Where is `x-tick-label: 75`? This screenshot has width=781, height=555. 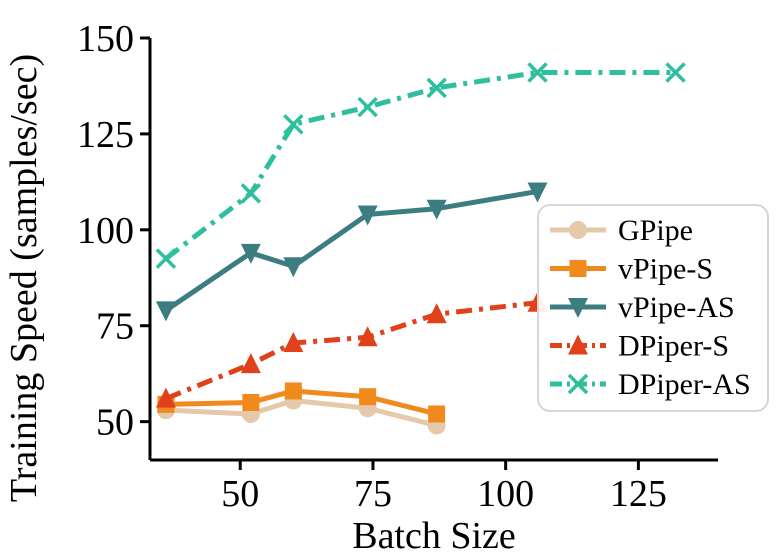
x-tick-label: 75 is located at coordinates (373, 494).